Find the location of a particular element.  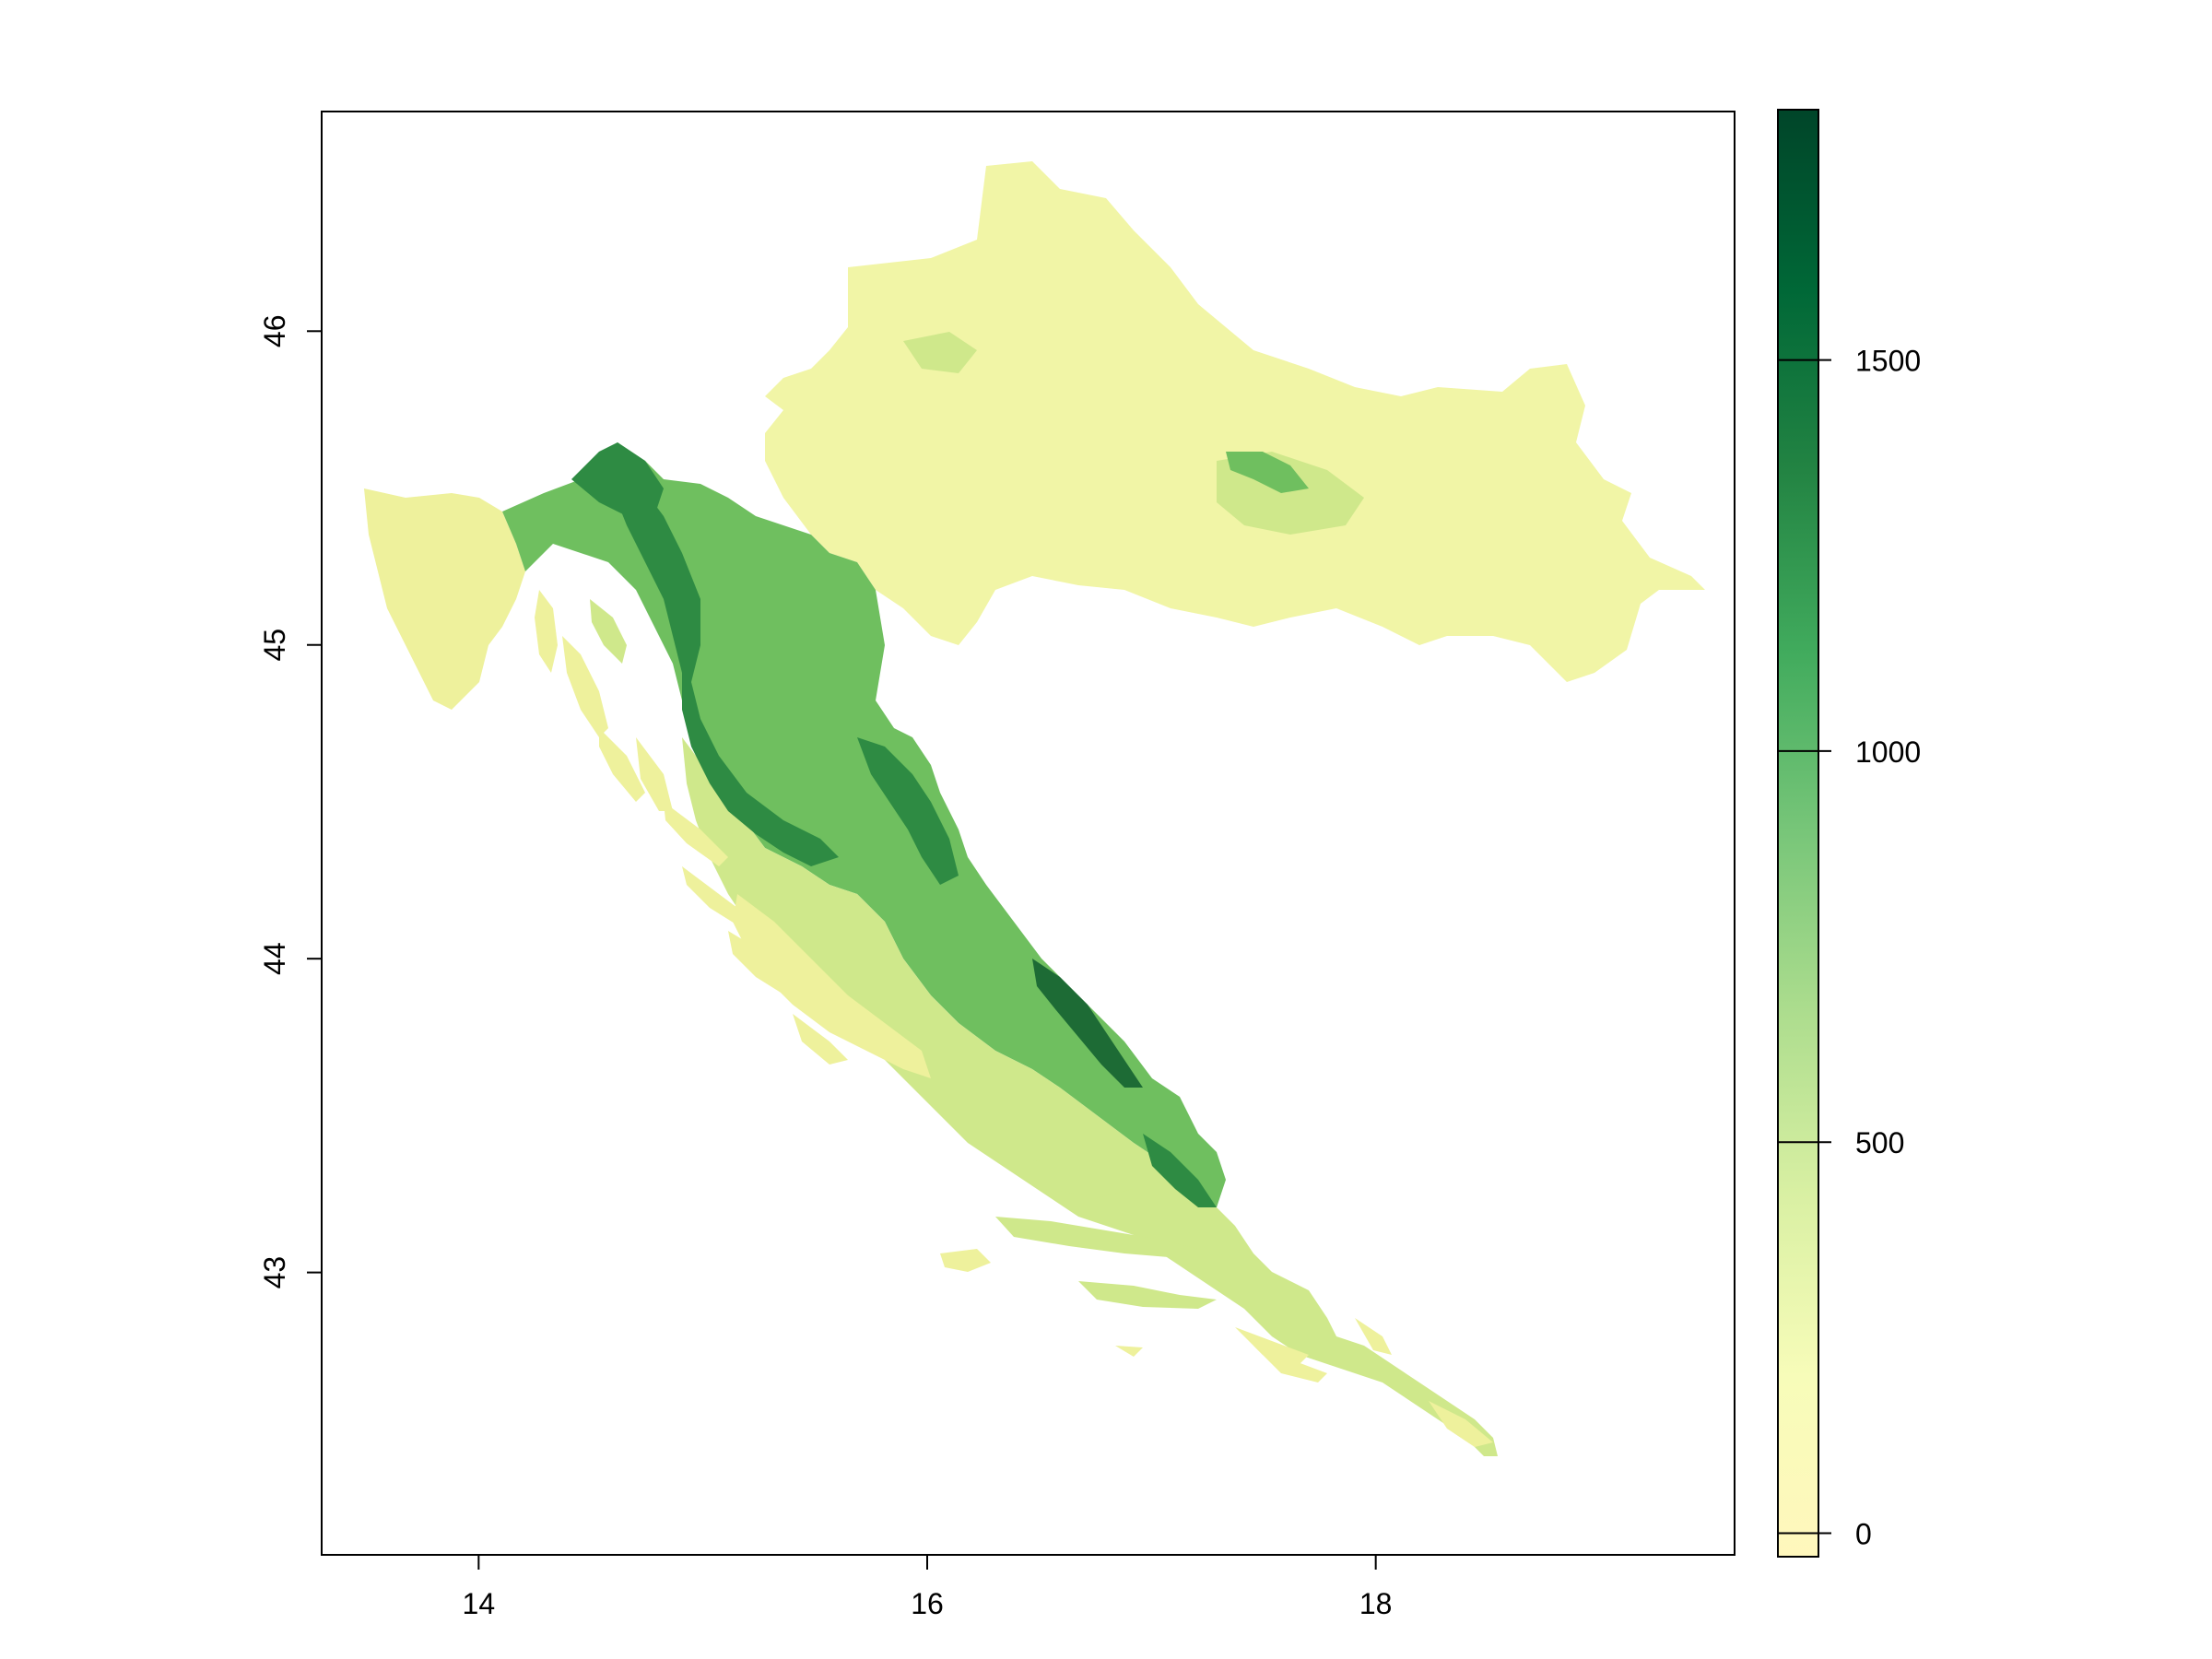

legend-colorbar is located at coordinates (1798, 833).